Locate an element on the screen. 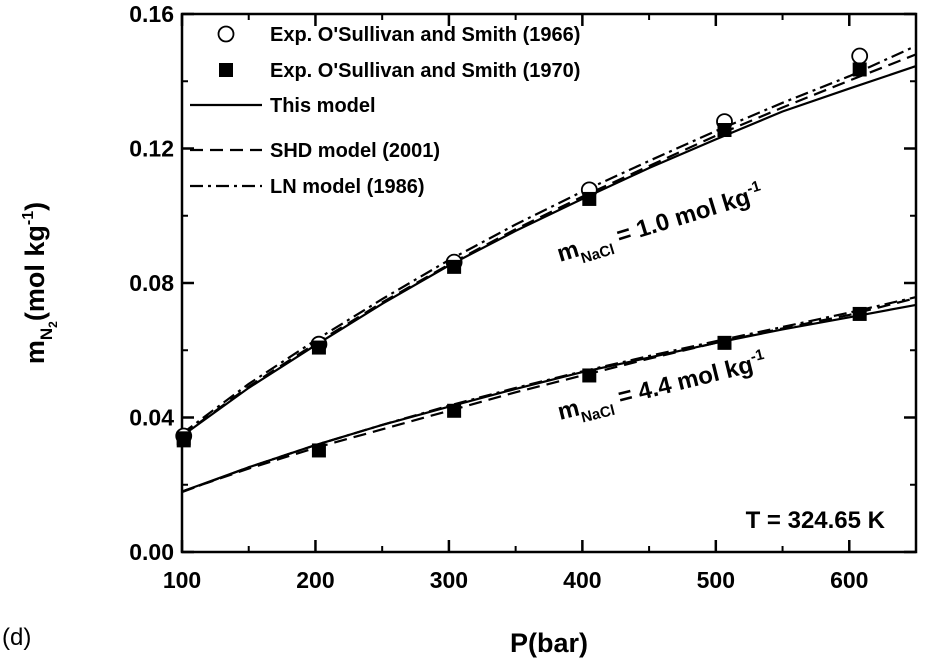  y-tick-label: 0.08 is located at coordinates (151, 283).